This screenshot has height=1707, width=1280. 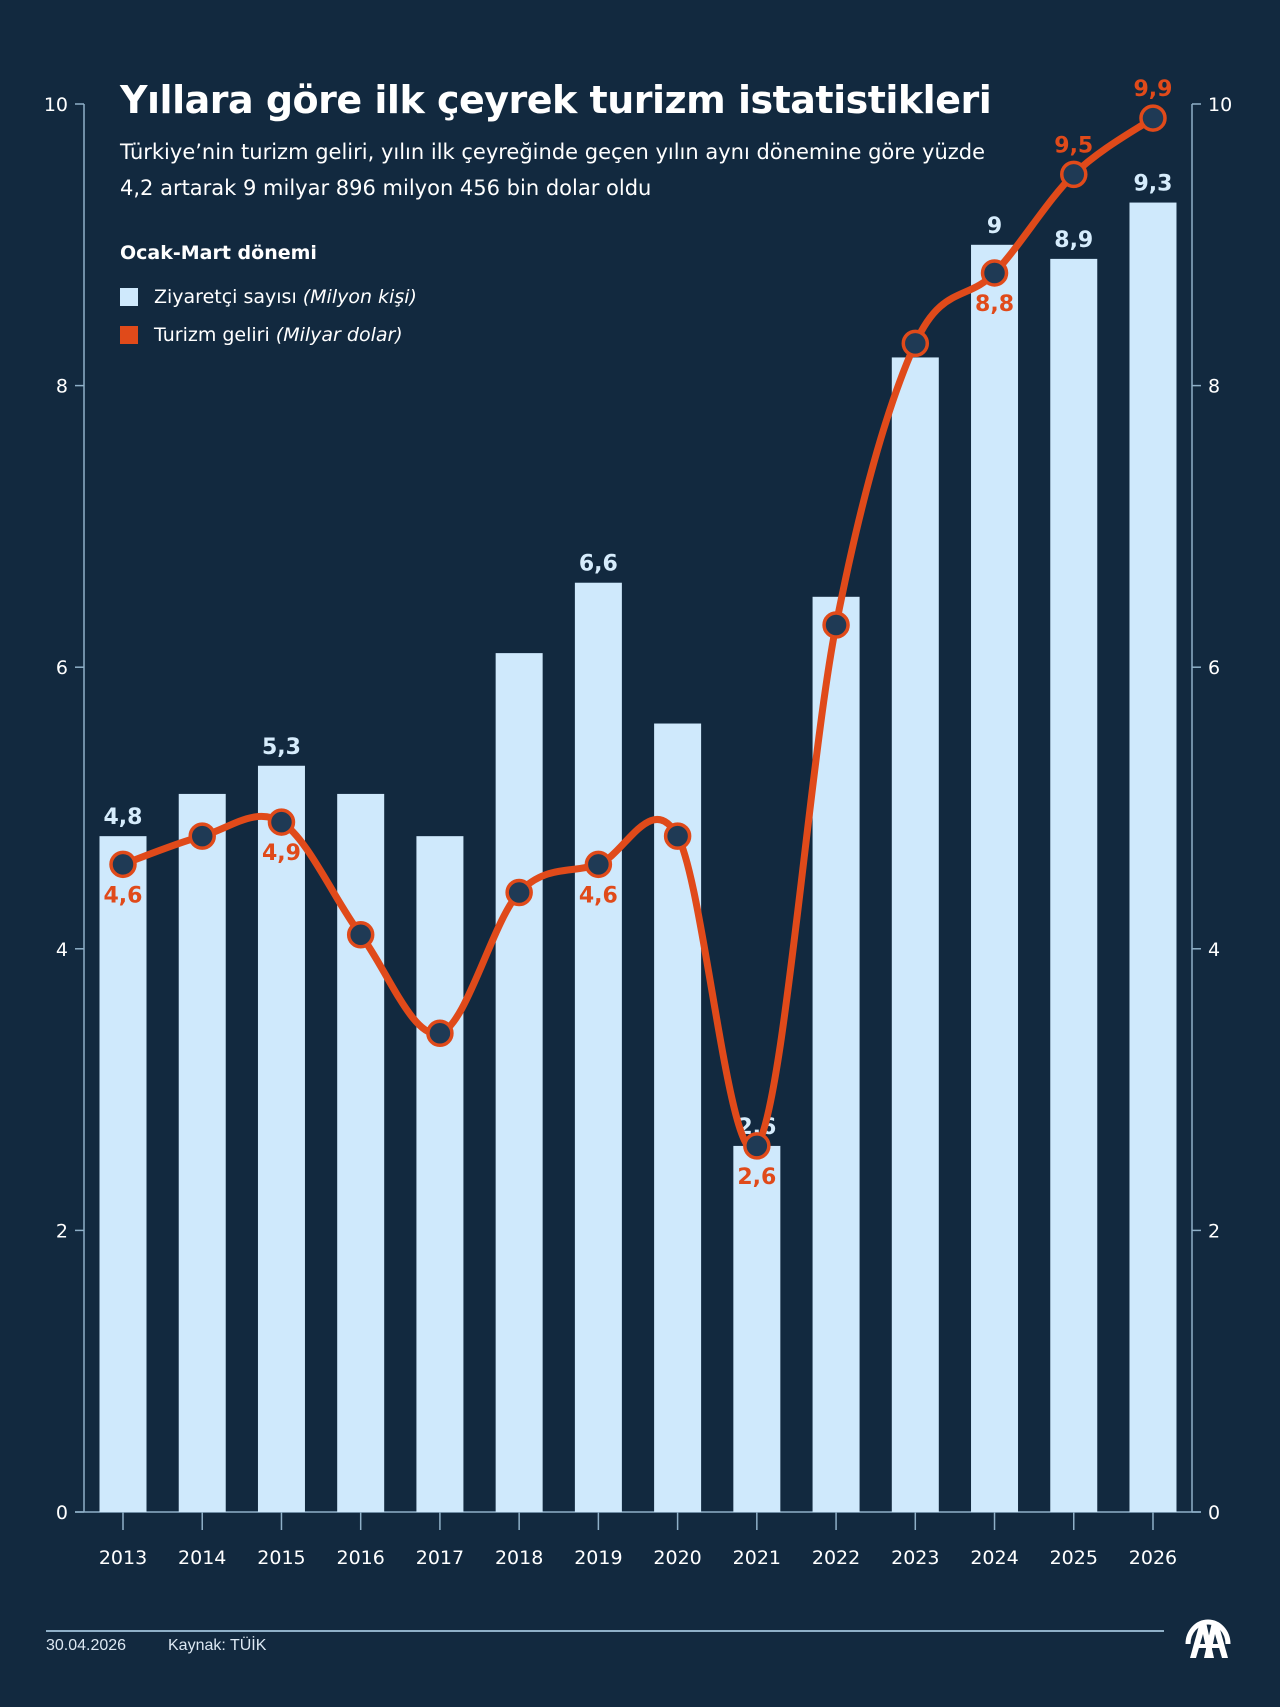 I want to click on bar-value-label: 4,8, so click(x=123, y=817).